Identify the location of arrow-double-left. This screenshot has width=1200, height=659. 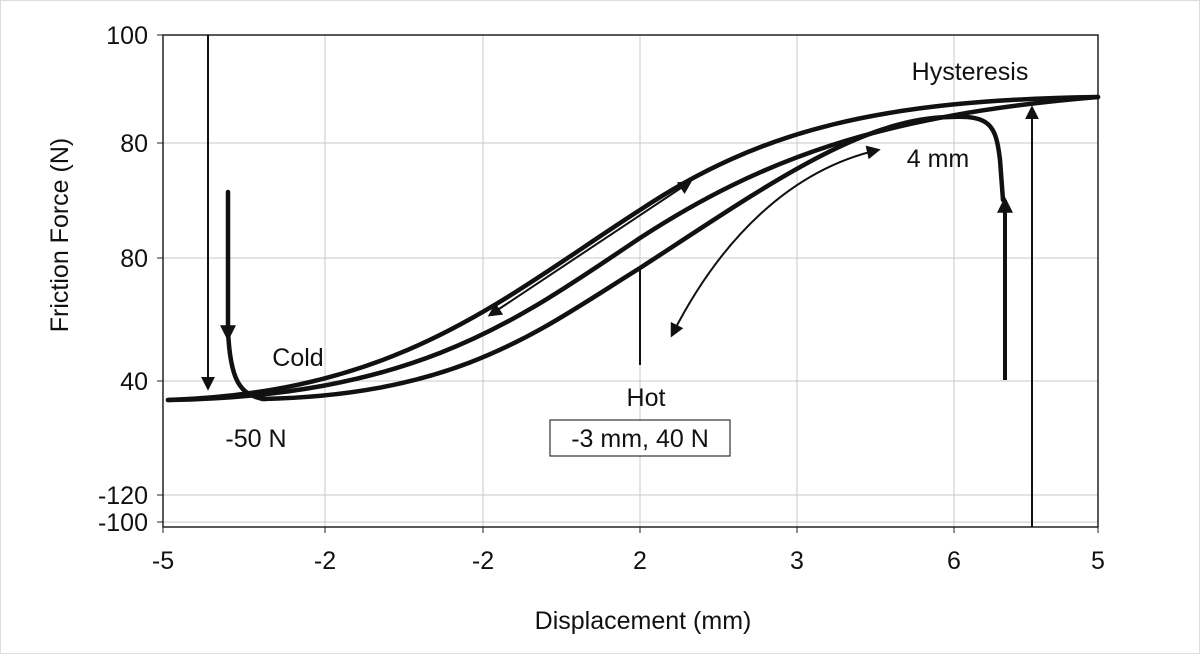
(590, 248).